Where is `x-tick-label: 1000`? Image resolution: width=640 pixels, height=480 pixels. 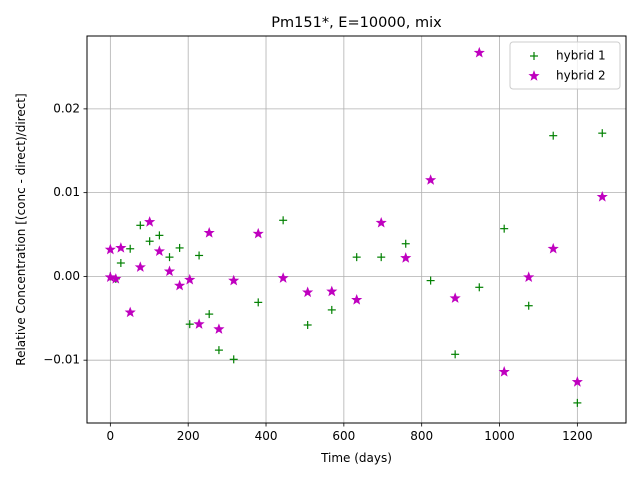
x-tick-label: 1000 is located at coordinates (499, 436).